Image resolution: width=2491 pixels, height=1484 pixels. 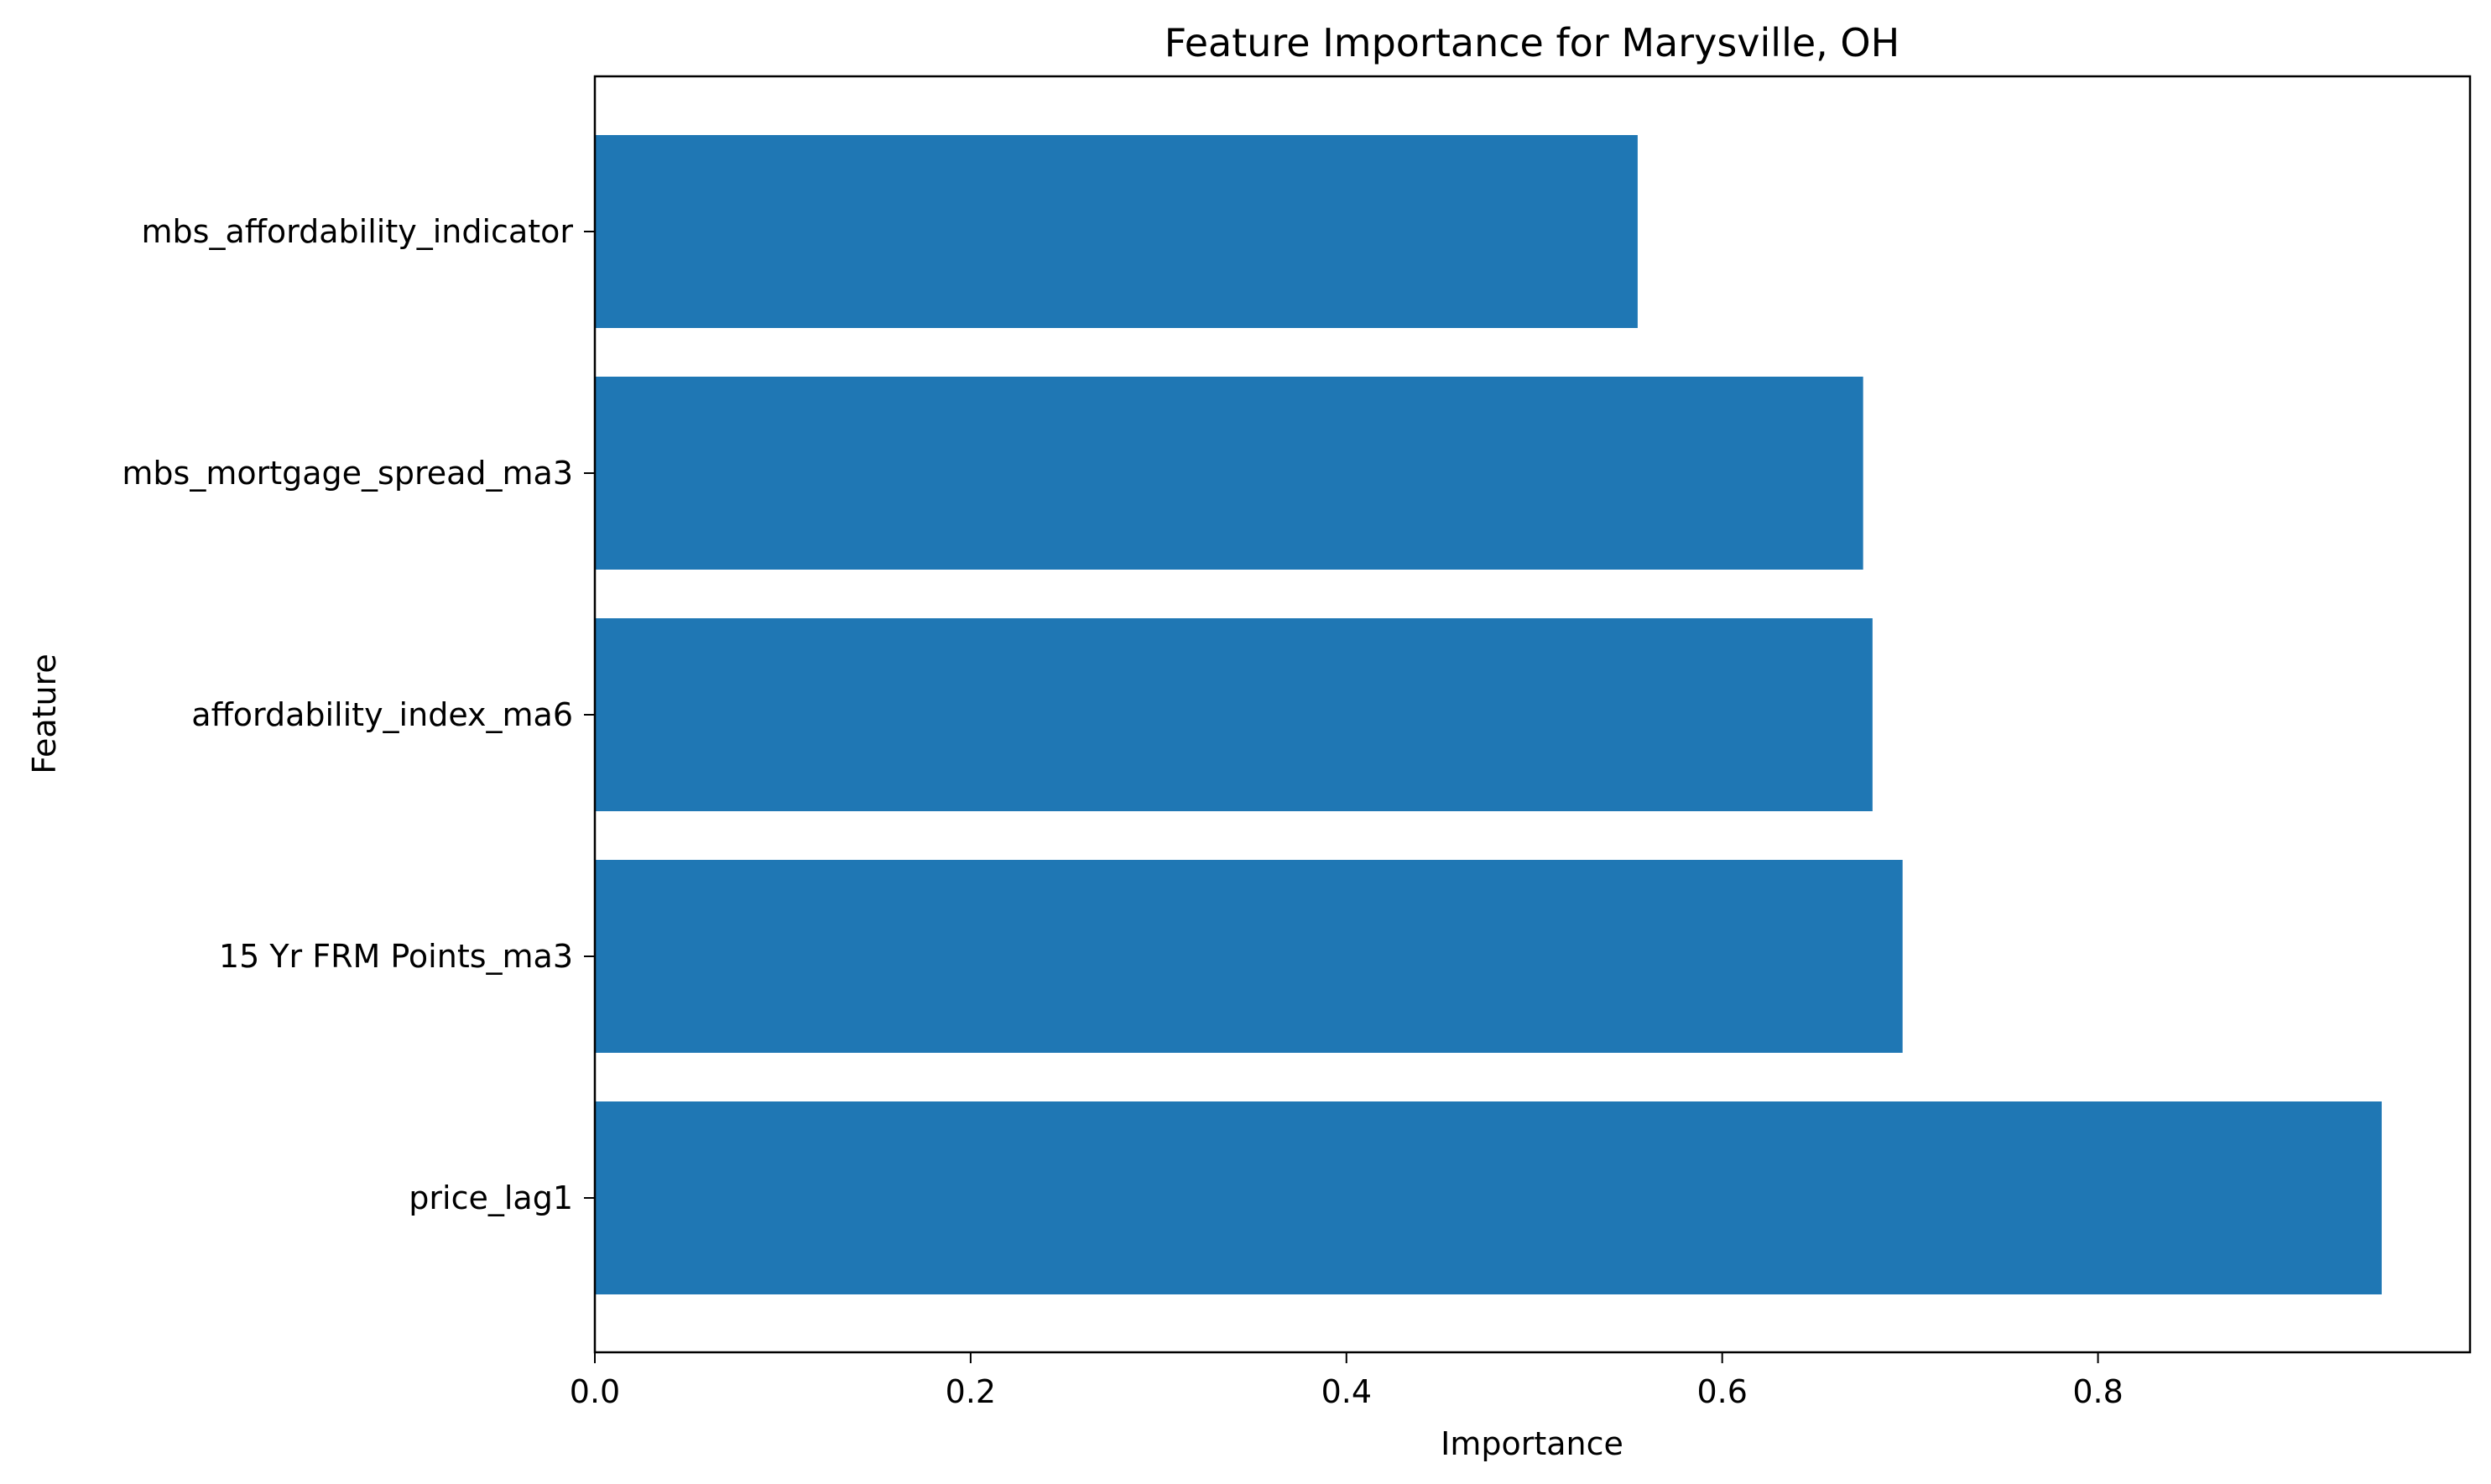 I want to click on y-tick-label: mbs_mortgage_spread_ma3, so click(x=347, y=473).